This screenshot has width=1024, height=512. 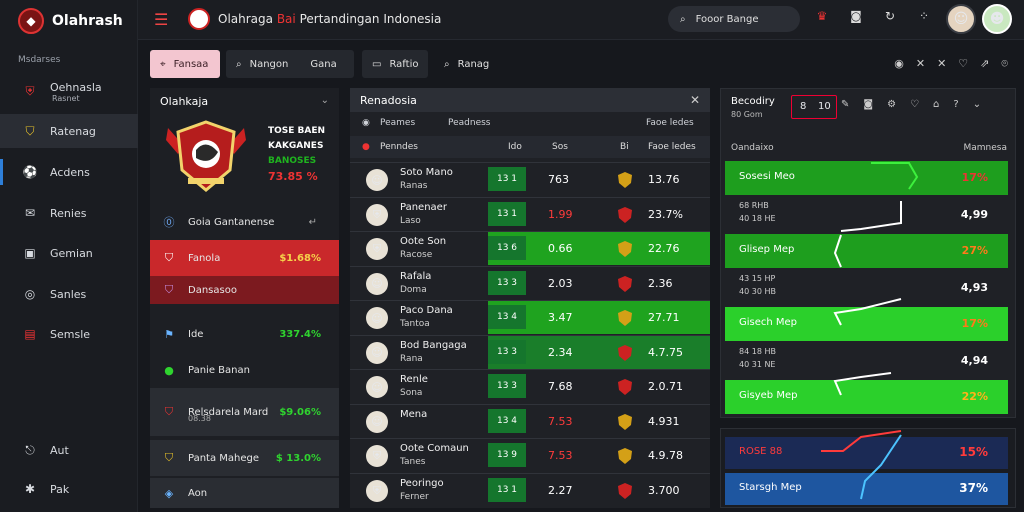 I want to click on sidebar-item-label: Sanles, so click(x=68, y=294).